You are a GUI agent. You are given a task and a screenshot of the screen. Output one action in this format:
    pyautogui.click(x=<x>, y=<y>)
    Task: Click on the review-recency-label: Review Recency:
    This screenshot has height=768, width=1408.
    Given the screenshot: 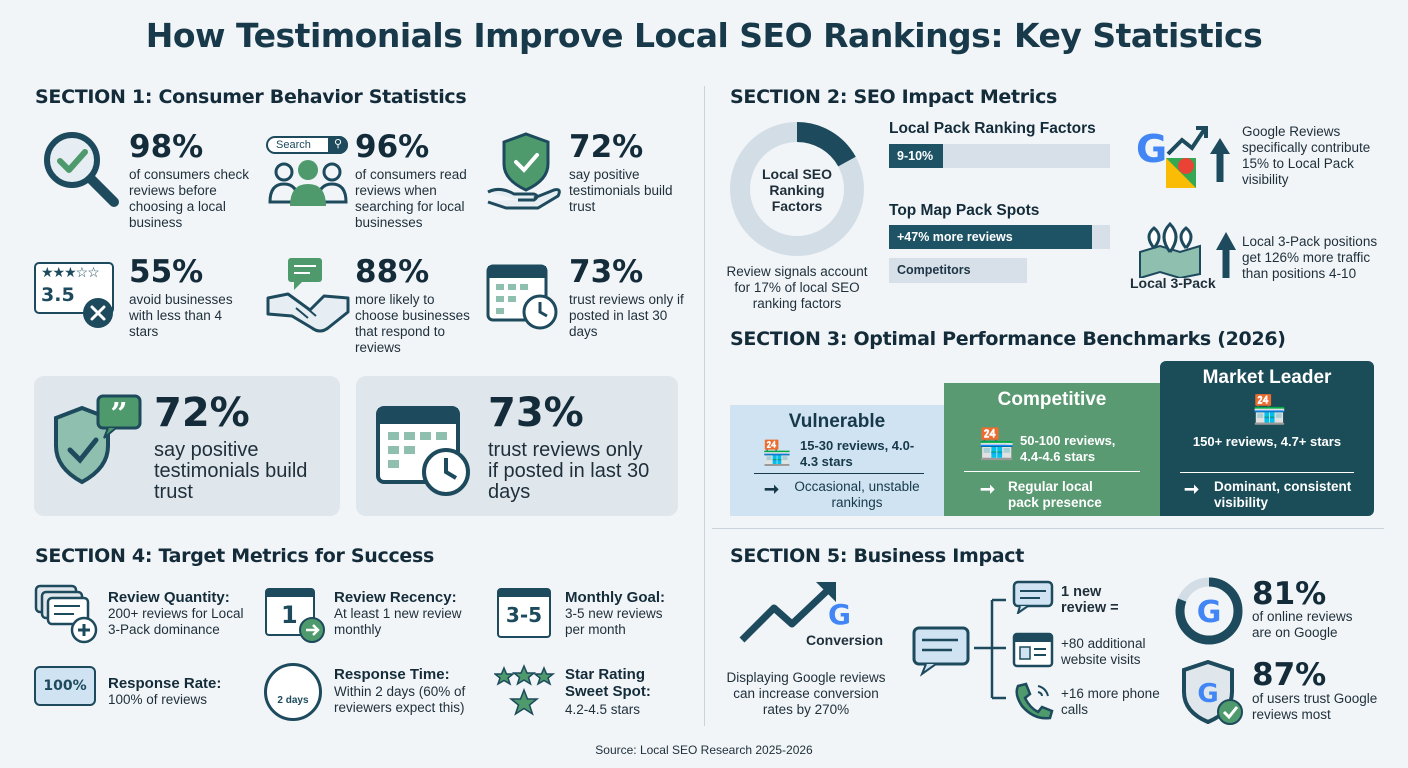 What is the action you would take?
    pyautogui.click(x=395, y=597)
    